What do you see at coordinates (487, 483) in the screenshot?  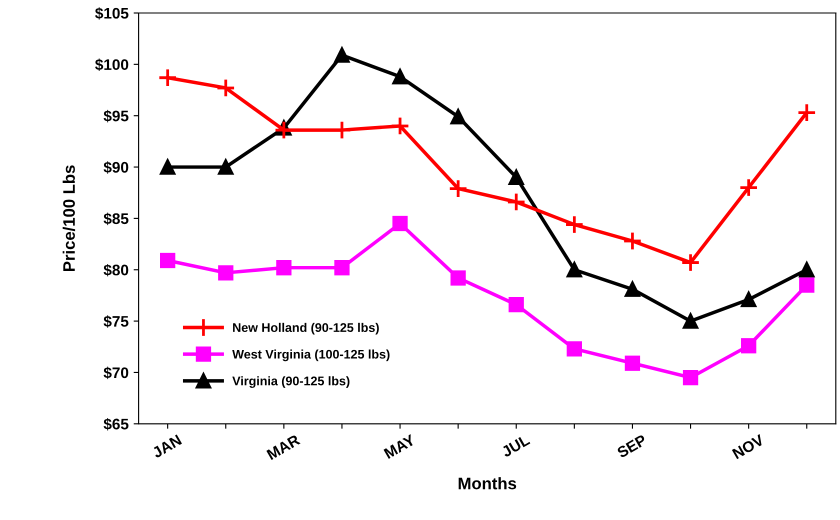 I see `x-axis-title: Months` at bounding box center [487, 483].